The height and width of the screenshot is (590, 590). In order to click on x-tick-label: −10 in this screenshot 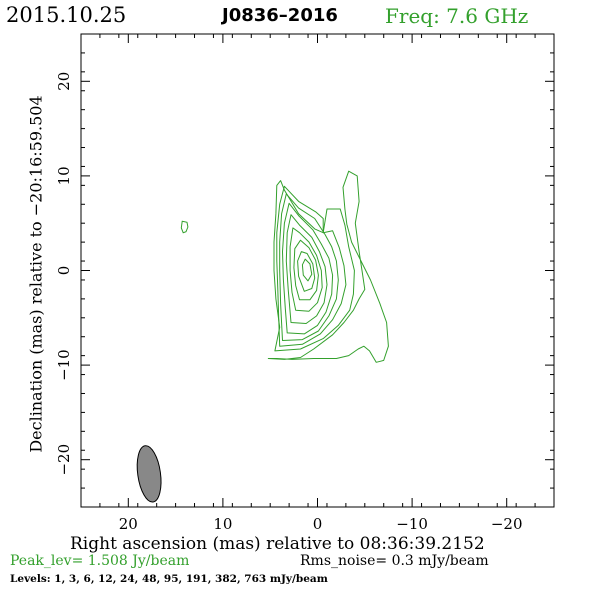, I will do `click(412, 524)`.